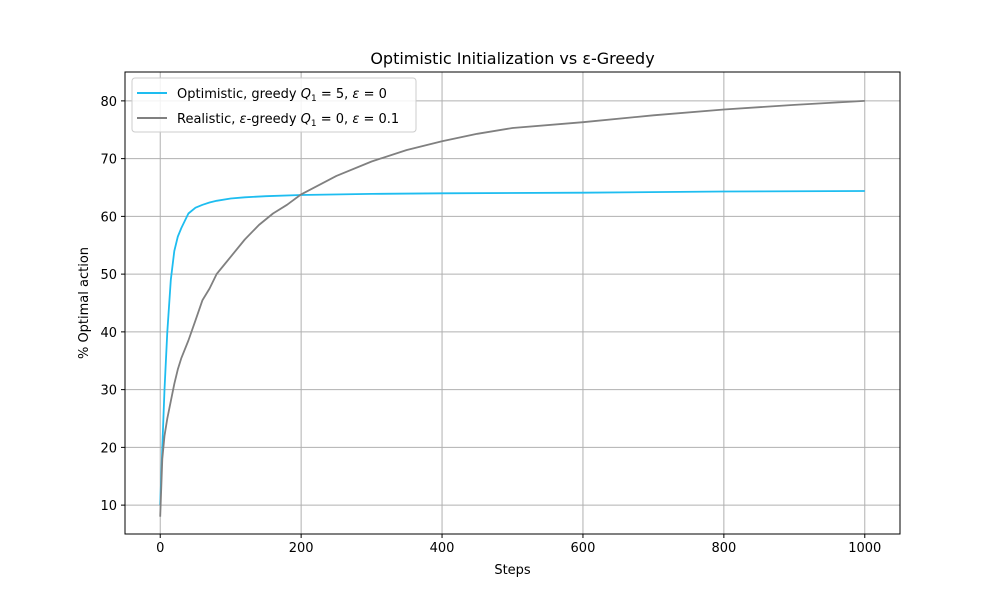 This screenshot has width=1000, height=604. What do you see at coordinates (208, 119) in the screenshot?
I see `legend-label-part: Realistic,` at bounding box center [208, 119].